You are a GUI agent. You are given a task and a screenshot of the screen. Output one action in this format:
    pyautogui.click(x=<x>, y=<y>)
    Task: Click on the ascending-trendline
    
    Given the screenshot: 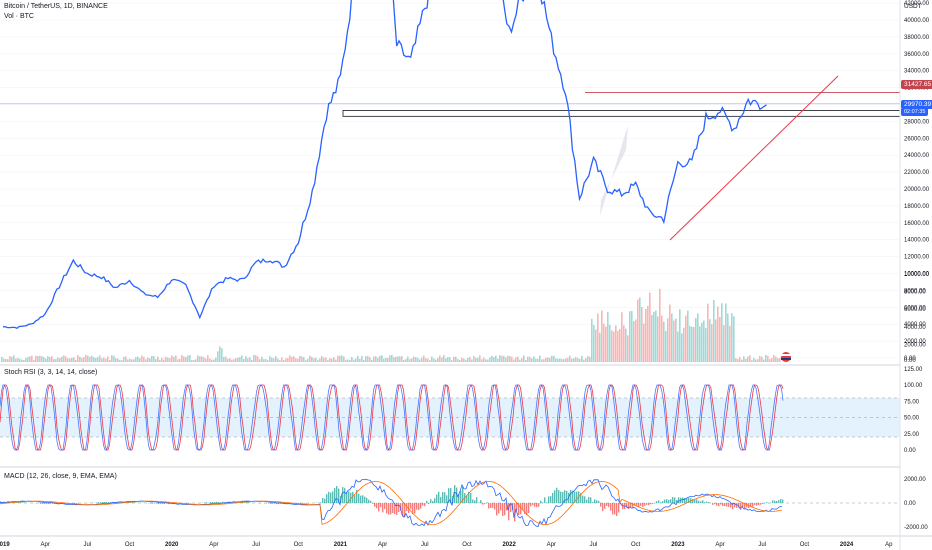 What is the action you would take?
    pyautogui.click(x=754, y=158)
    